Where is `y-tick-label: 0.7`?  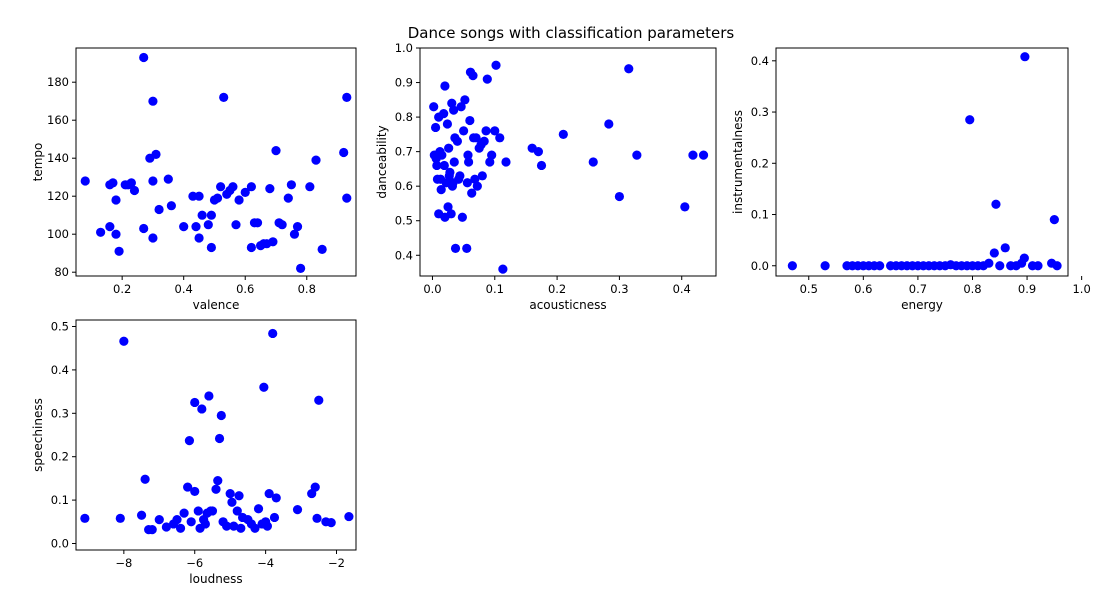 y-tick-label: 0.7 is located at coordinates (404, 152).